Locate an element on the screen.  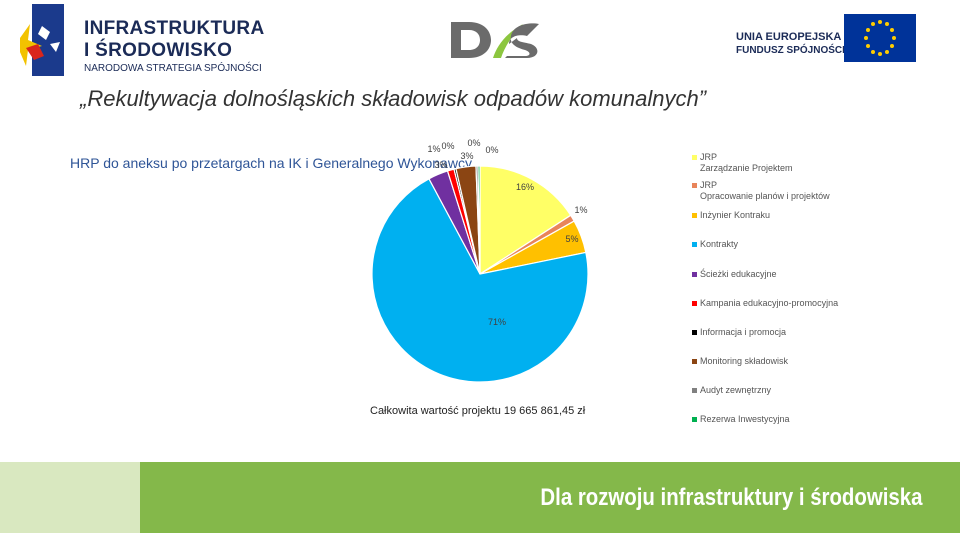
logo-right-line2: FUNDUSZ SPÓJNOŚCI is located at coordinates (790, 50).